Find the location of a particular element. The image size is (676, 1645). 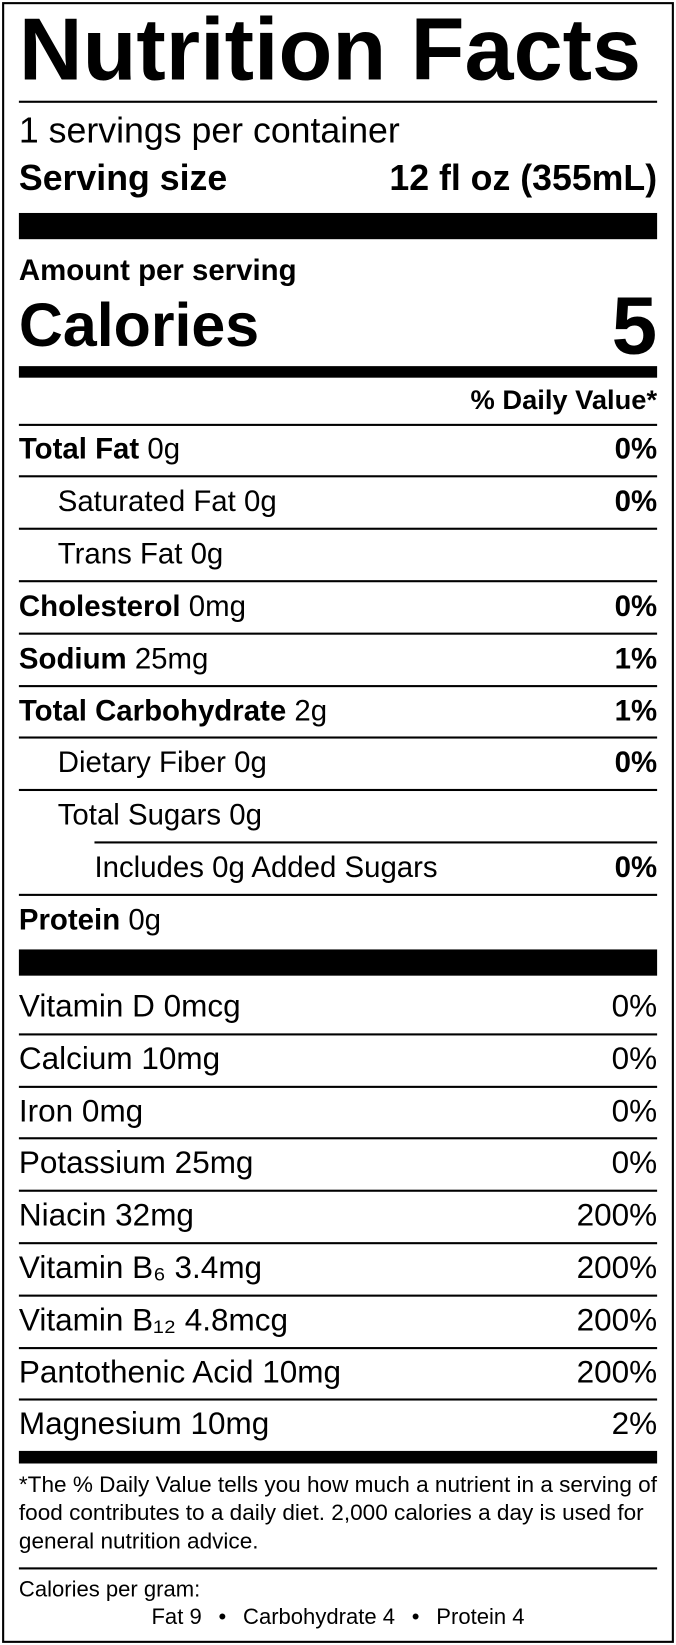

nutrient-amount: 0mg is located at coordinates (217, 605).